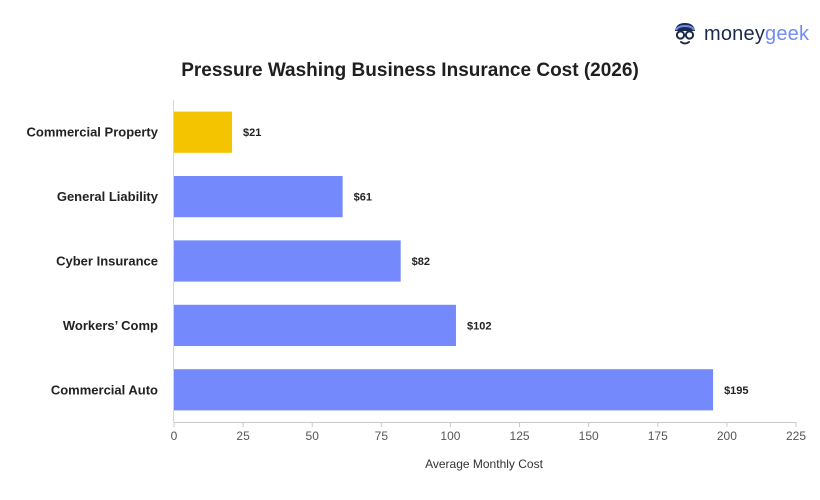  I want to click on logo-money-text: money, so click(735, 34).